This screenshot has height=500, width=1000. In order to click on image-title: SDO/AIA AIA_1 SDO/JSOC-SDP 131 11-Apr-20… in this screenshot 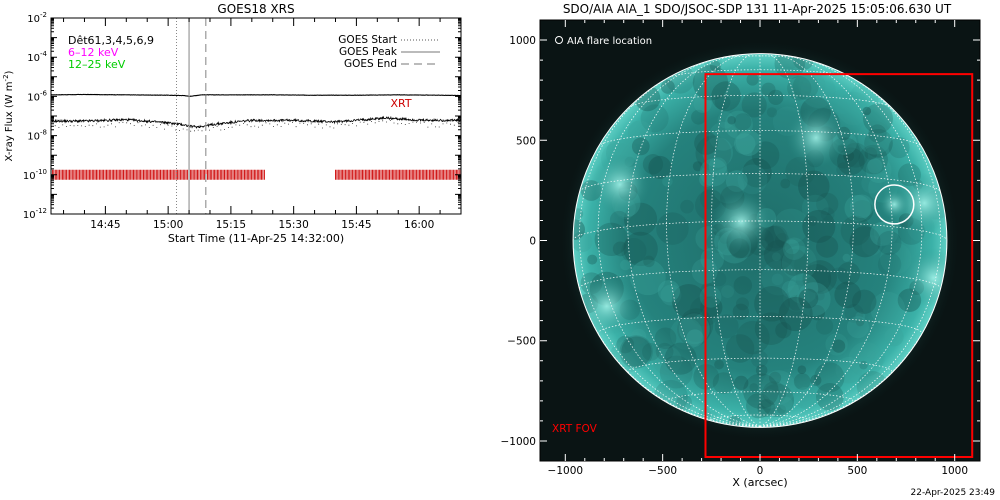, I will do `click(757, 9)`.